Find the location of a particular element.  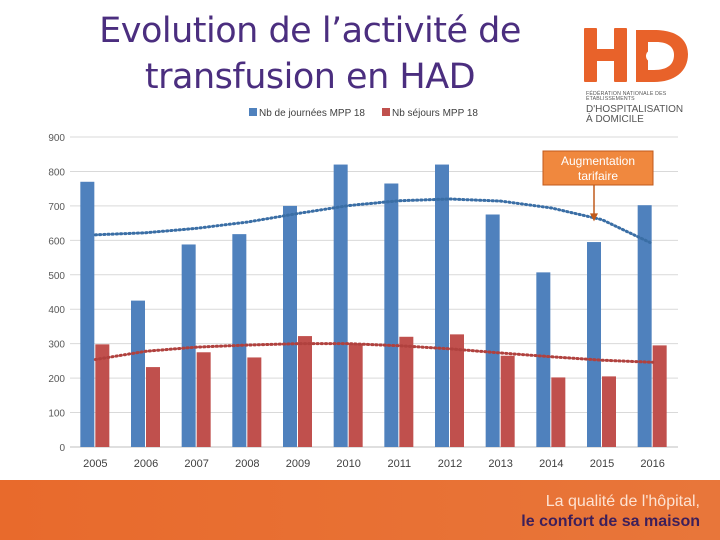

bar-sejours-2013 is located at coordinates (507, 401).